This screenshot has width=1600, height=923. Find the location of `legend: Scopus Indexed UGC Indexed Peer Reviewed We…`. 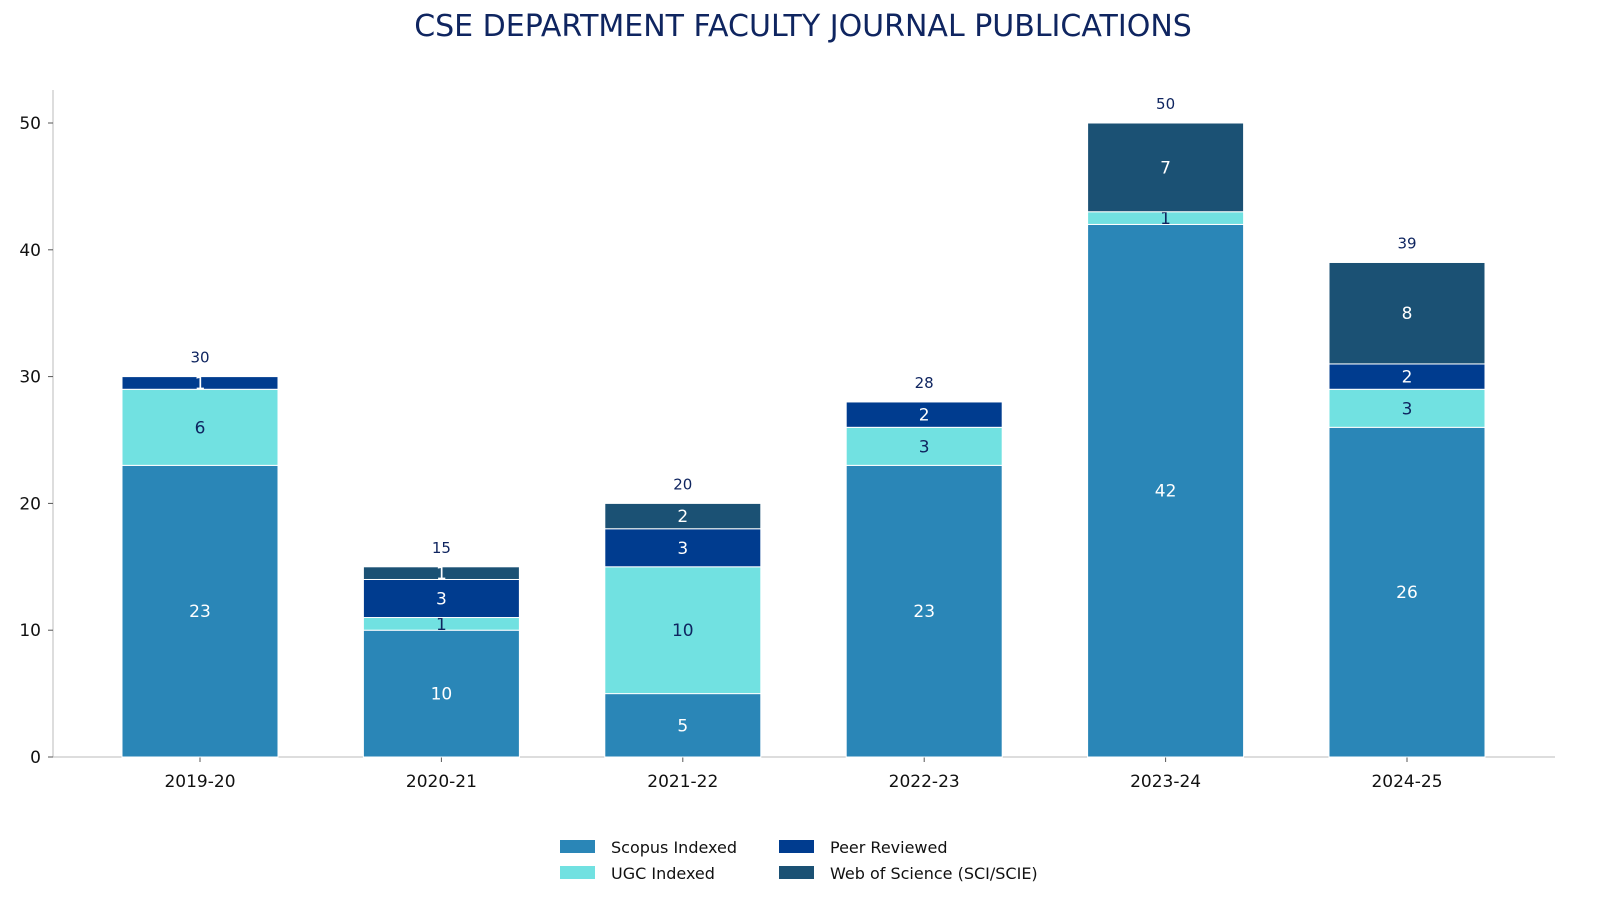

legend: Scopus Indexed UGC Indexed Peer Reviewed We… is located at coordinates (799, 860).